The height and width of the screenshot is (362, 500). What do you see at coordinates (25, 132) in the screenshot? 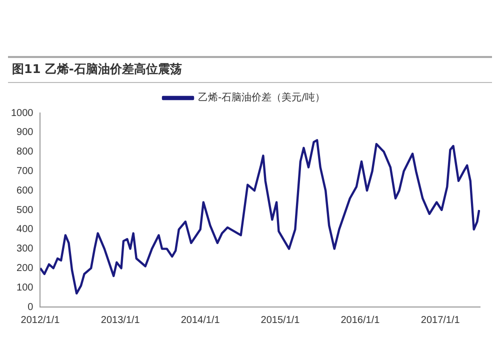
I see `y-tick-label: 900` at bounding box center [25, 132].